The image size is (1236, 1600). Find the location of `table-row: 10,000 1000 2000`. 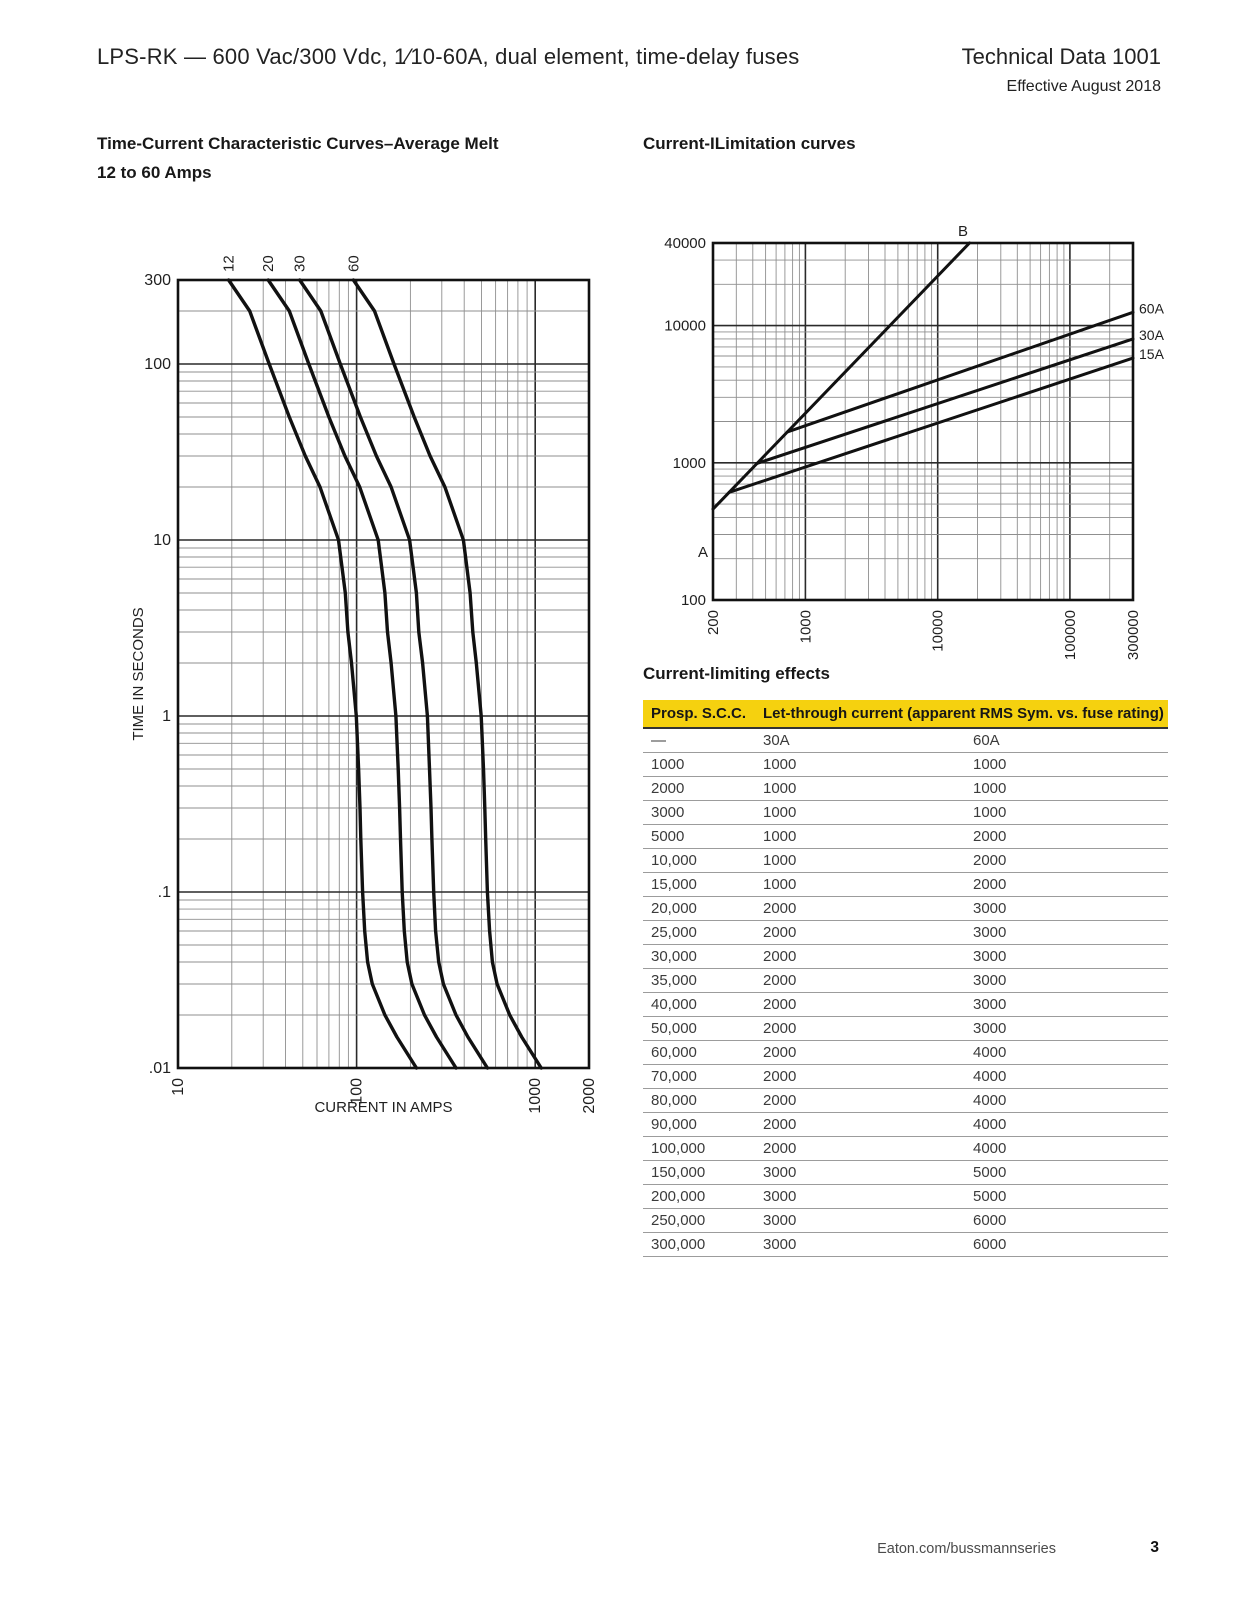

table-row: 10,000 1000 2000 is located at coordinates (905, 860).